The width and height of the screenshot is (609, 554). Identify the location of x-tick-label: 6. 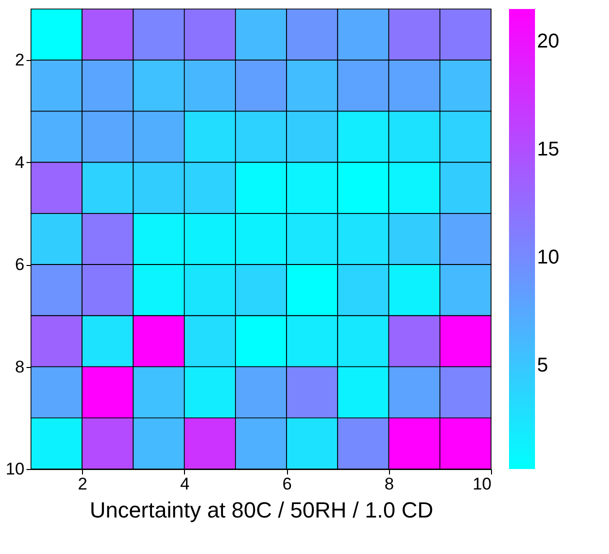
(287, 484).